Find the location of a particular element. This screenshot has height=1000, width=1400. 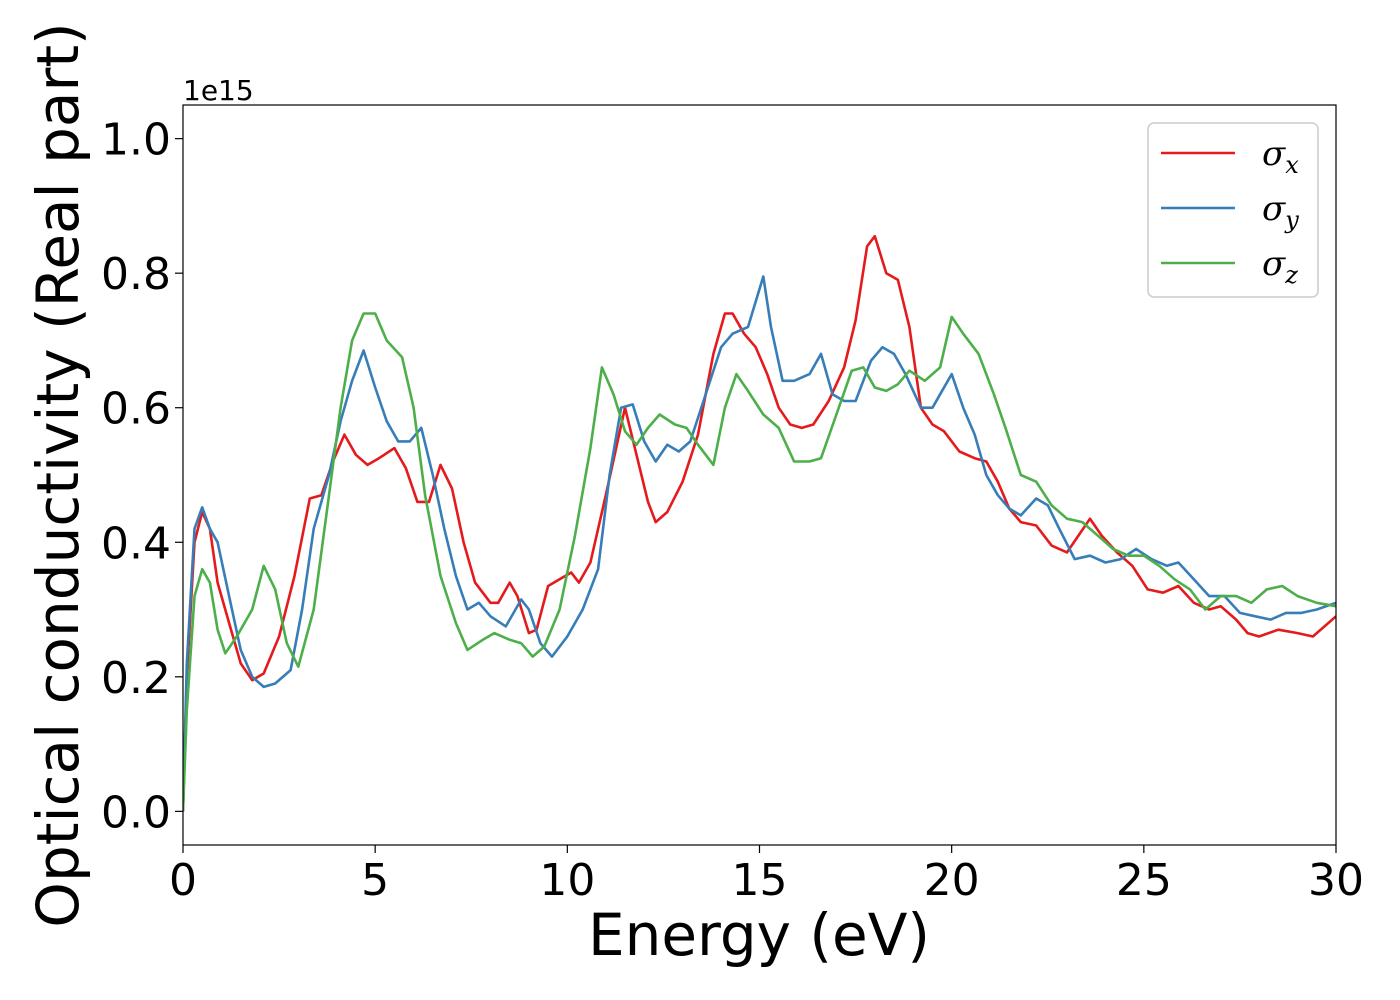

legend-label-y: σy is located at coordinates (1280, 211).